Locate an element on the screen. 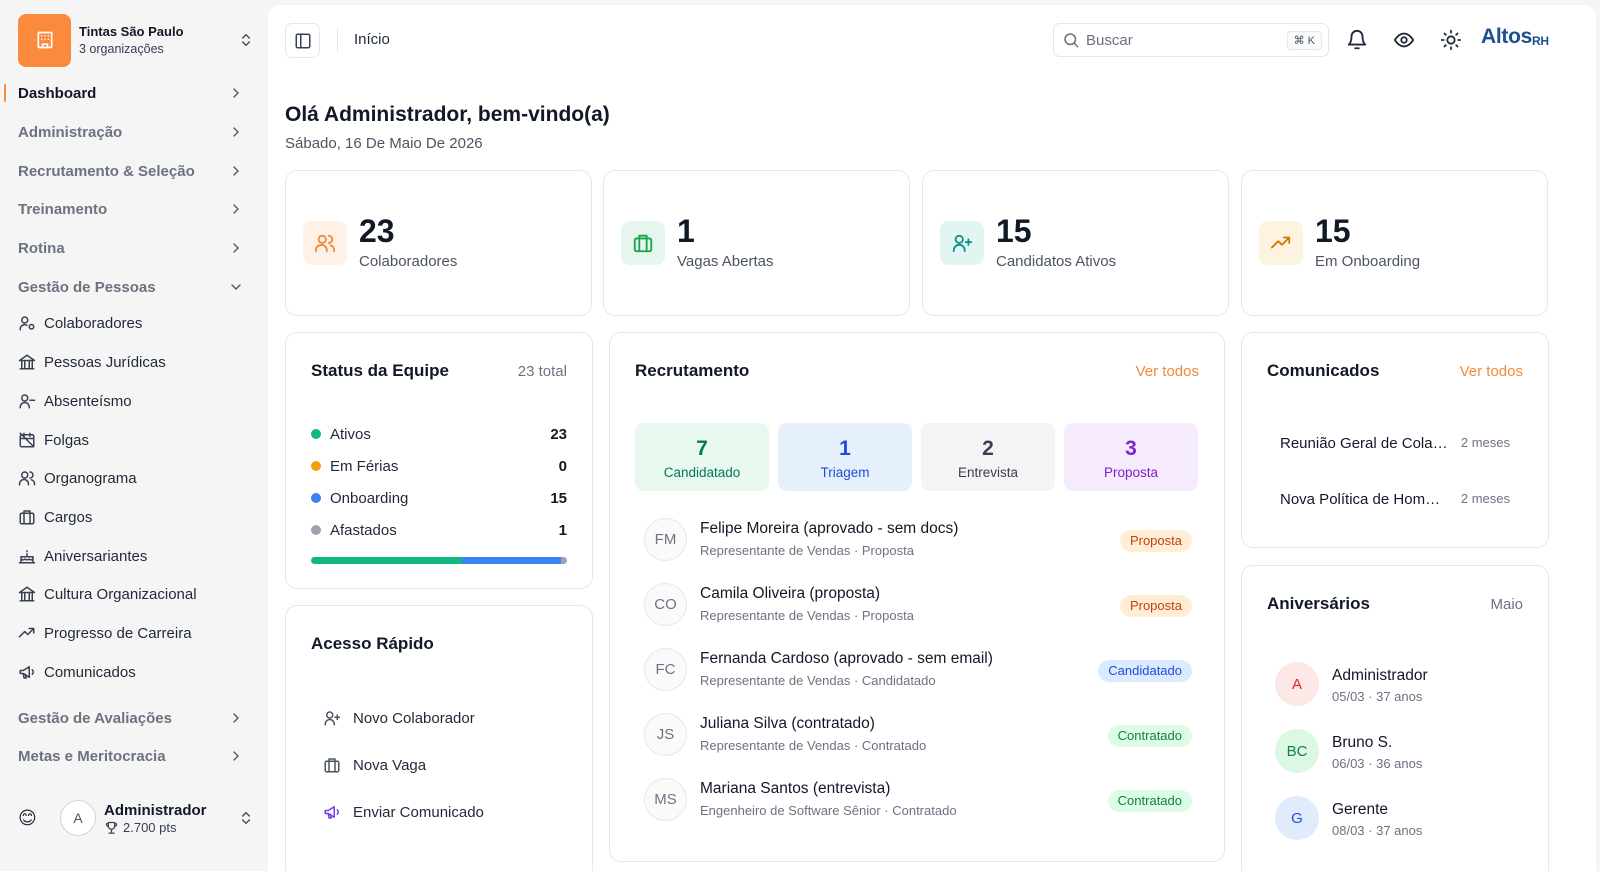 Image resolution: width=1600 pixels, height=871 pixels. nav-group-metas: Metas e Meritocracia is located at coordinates (130, 756).